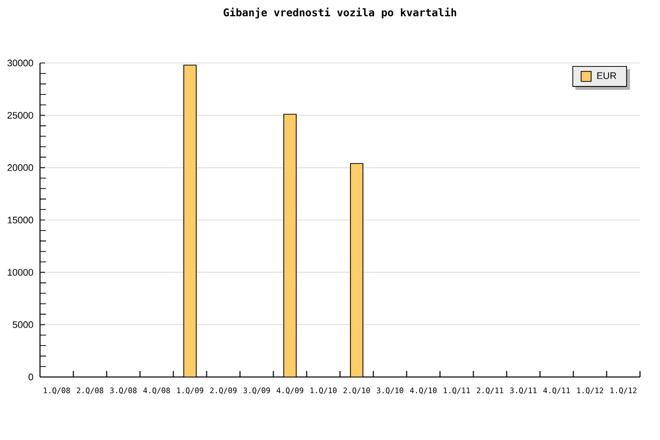  Describe the element at coordinates (20, 63) in the screenshot. I see `y-tick-label: 30000` at that location.